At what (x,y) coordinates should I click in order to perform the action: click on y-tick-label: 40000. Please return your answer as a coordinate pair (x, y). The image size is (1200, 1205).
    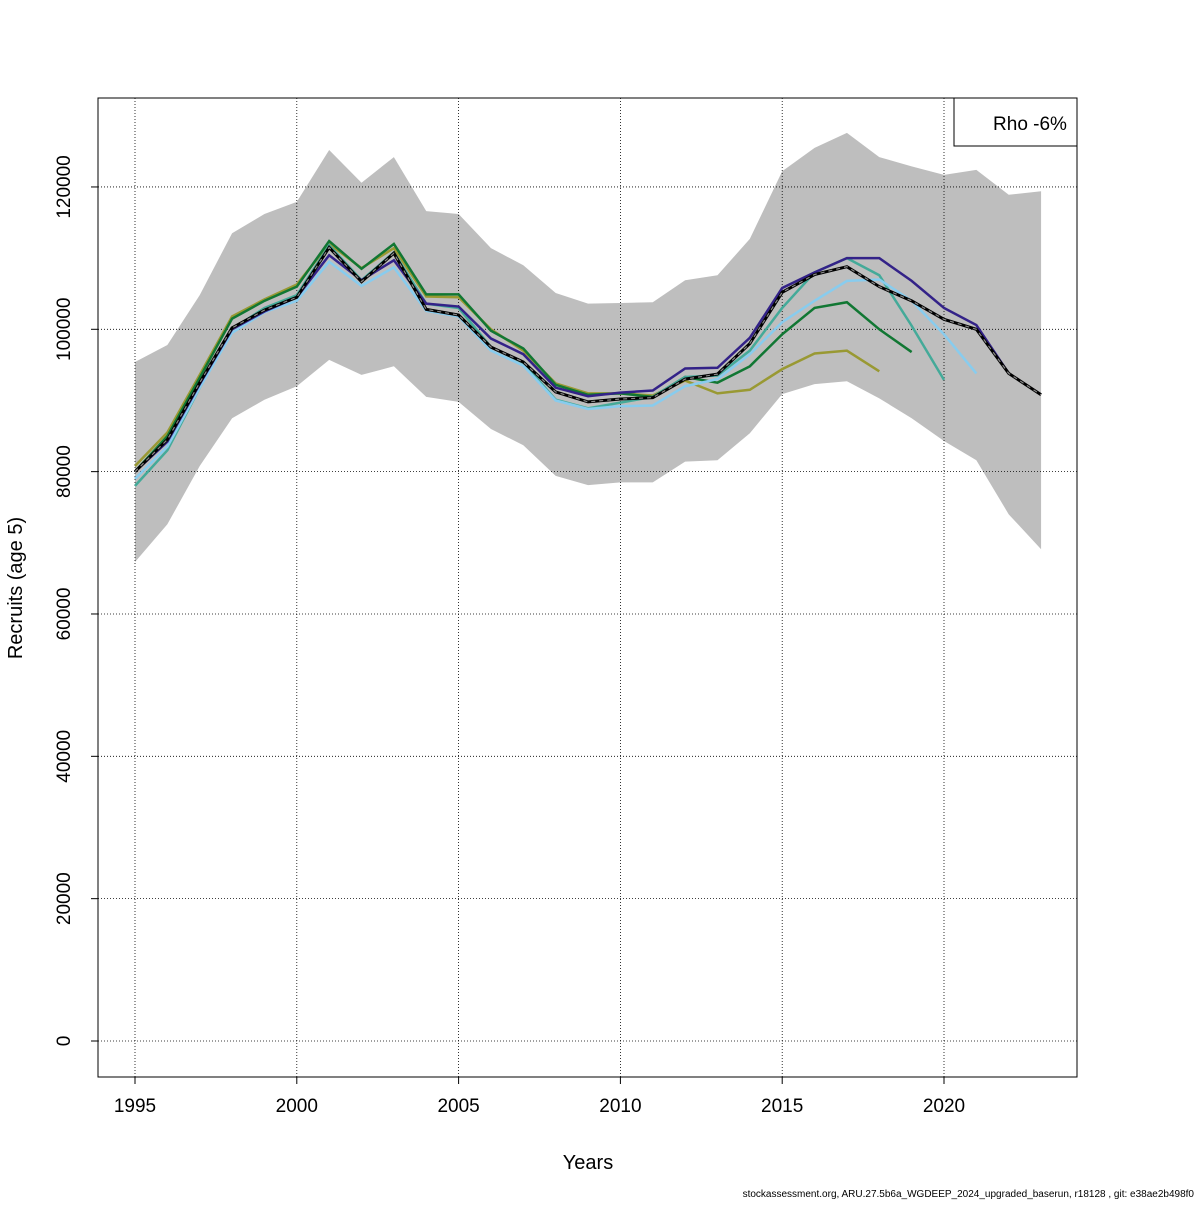
    Looking at the image, I should click on (64, 756).